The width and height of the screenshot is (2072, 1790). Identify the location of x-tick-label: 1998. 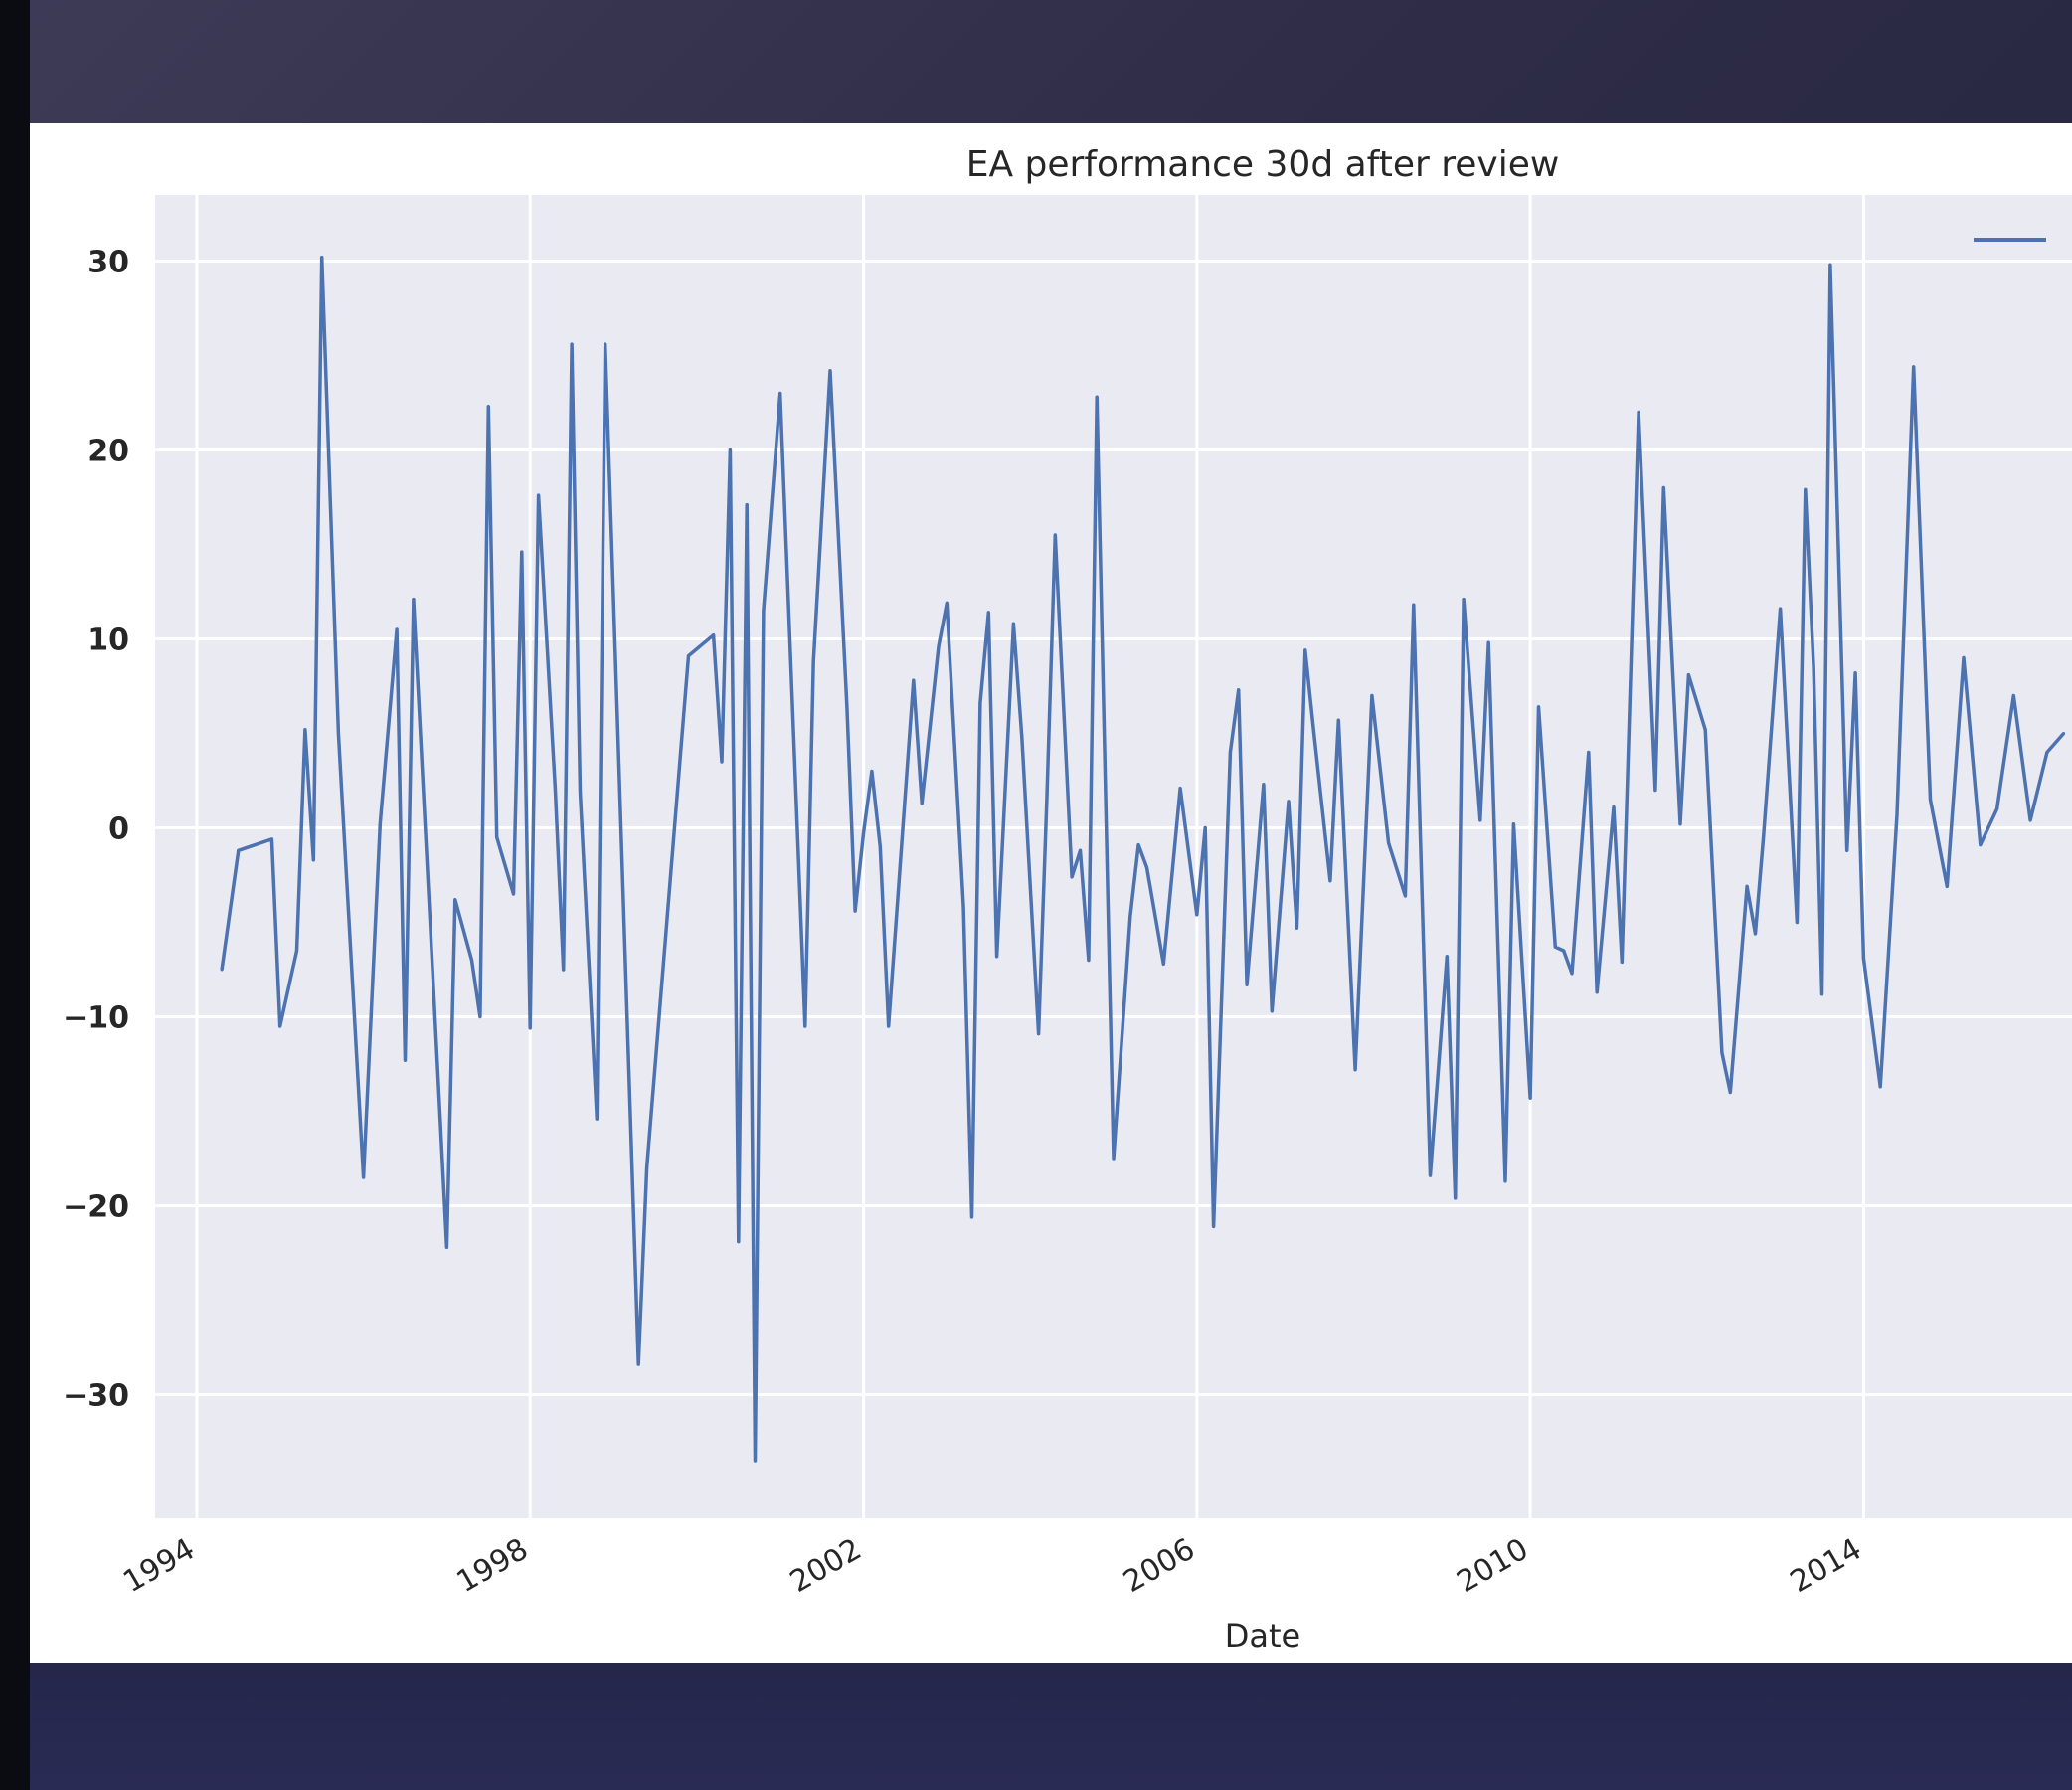
(493, 1566).